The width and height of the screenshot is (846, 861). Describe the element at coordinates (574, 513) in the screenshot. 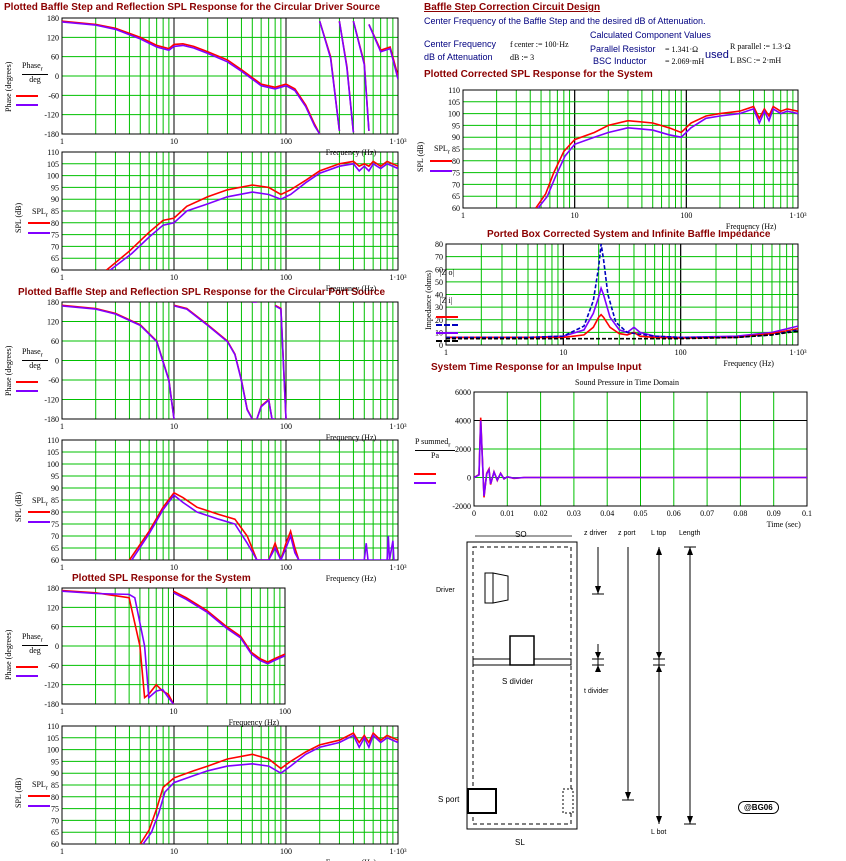

I see `x-tick-label: 0.03` at that location.